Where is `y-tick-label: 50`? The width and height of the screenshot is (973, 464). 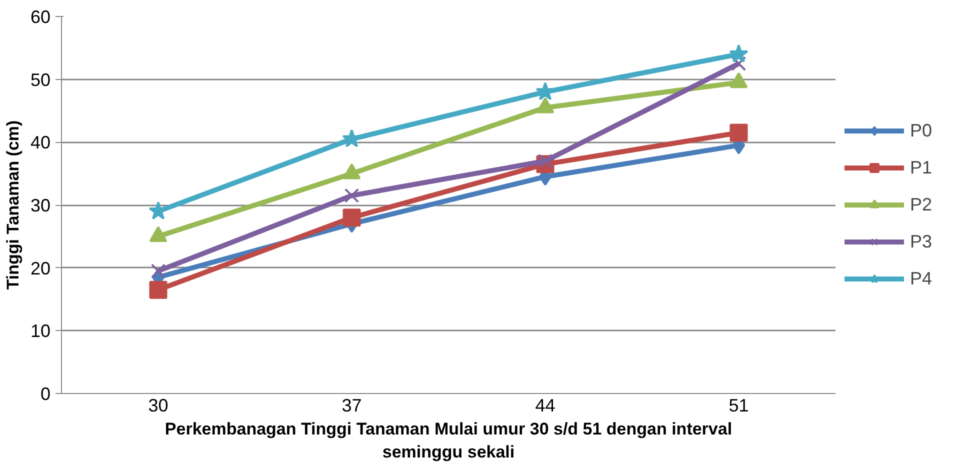
y-tick-label: 50 is located at coordinates (40, 80).